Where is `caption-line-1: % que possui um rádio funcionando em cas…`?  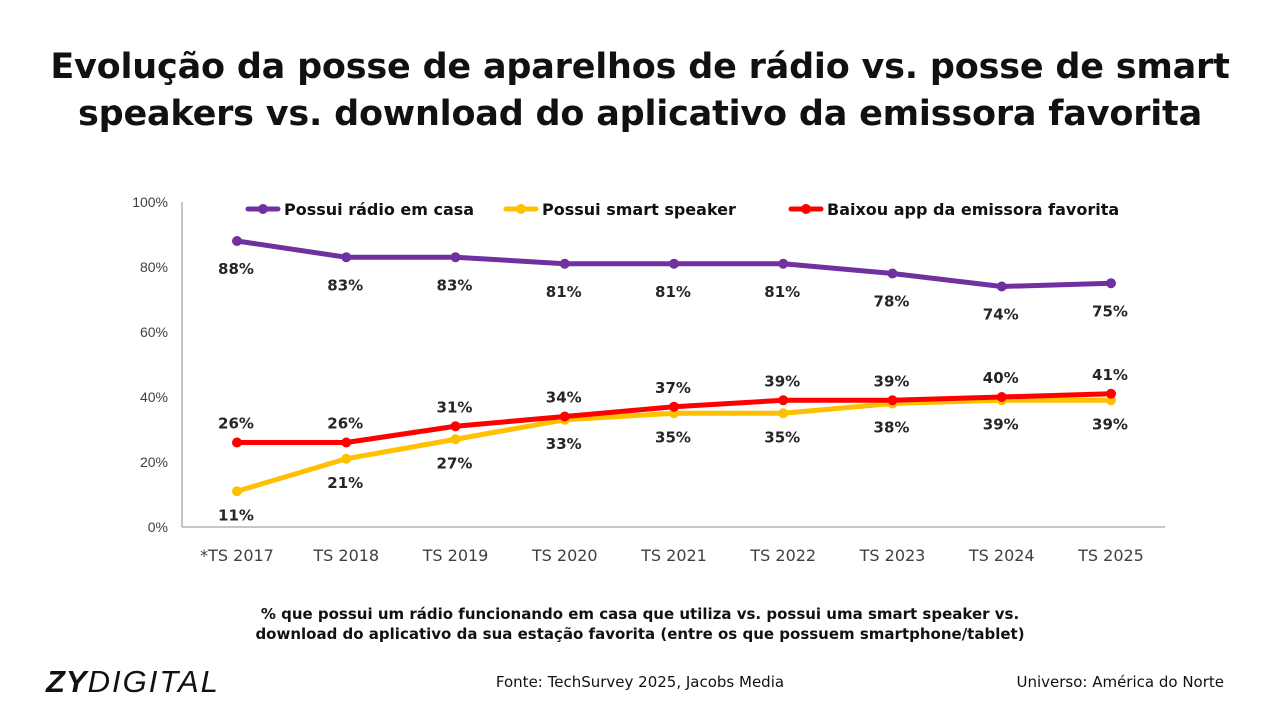 caption-line-1: % que possui um rádio funcionando em cas… is located at coordinates (640, 614).